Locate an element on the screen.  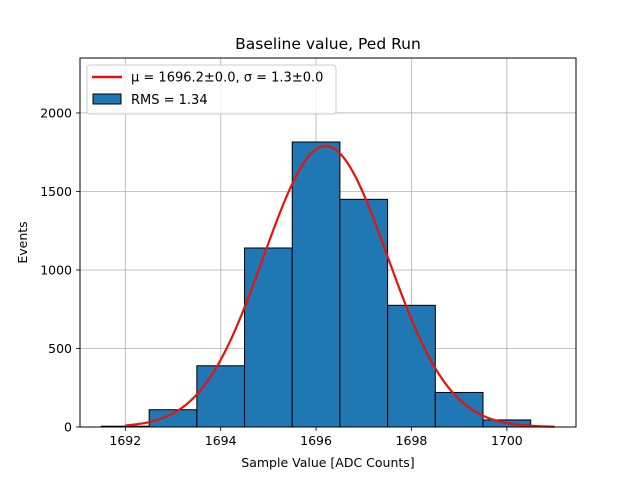
x-tick-label: 1698 is located at coordinates (412, 440).